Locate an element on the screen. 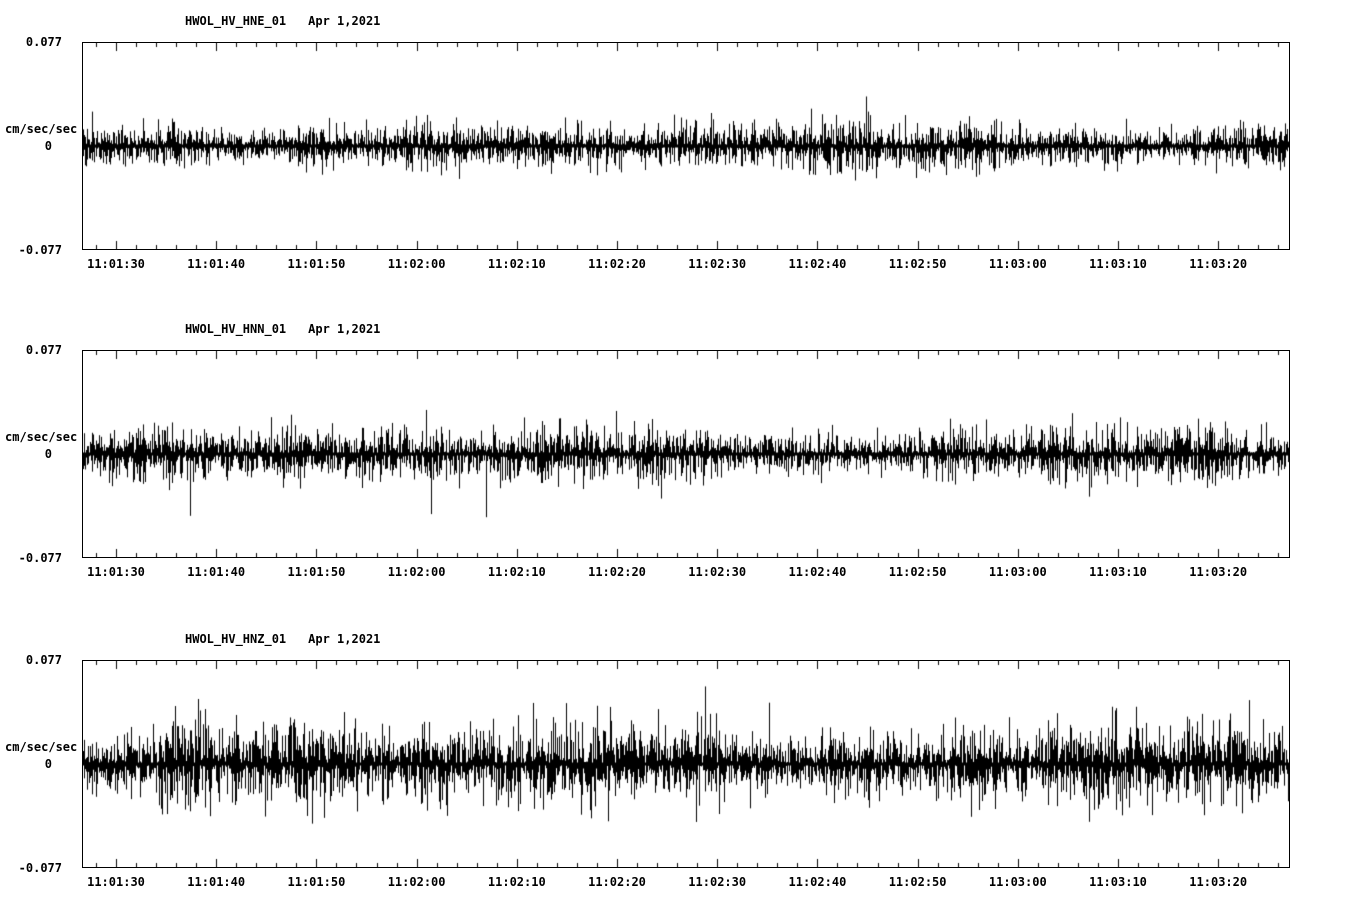 This screenshot has width=1358, height=924. panel-title-row: HWOL_HV_HNE_01 Apr 1,2021 is located at coordinates (282, 21).